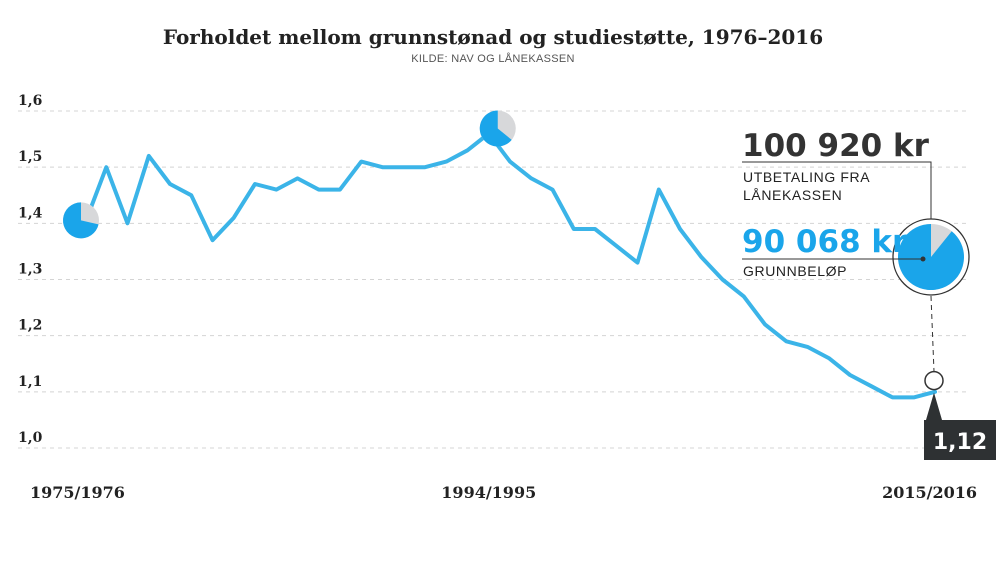 The height and width of the screenshot is (565, 1000). What do you see at coordinates (929, 492) in the screenshot?
I see `x-tick-label: 2015/2016` at bounding box center [929, 492].